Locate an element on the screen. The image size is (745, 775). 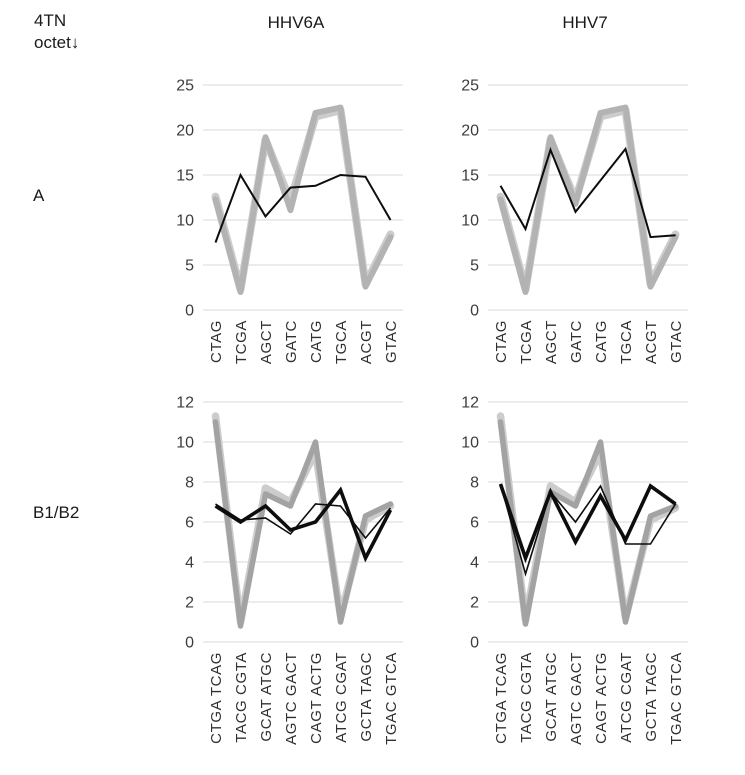
column-header-hhv7: HHV7 is located at coordinates (585, 22).